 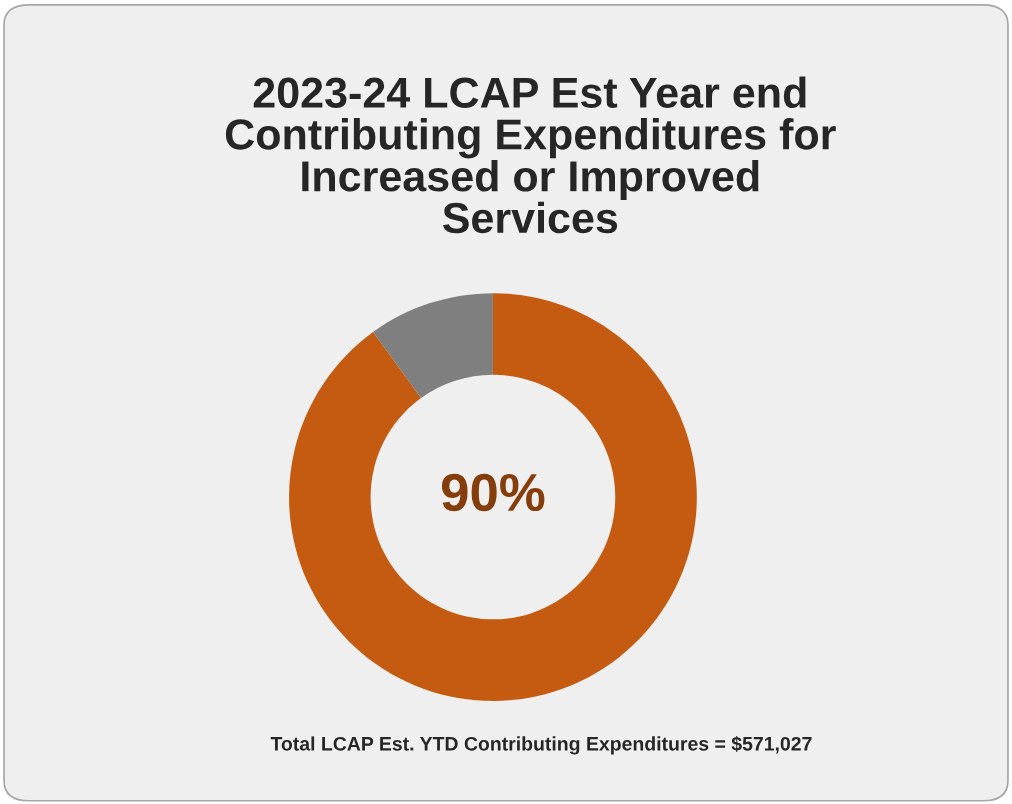 What do you see at coordinates (530, 155) in the screenshot?
I see `chart-title: 2023-24 LCAP Est Year end Contributing Expenditures for Increased or Improved Services` at bounding box center [530, 155].